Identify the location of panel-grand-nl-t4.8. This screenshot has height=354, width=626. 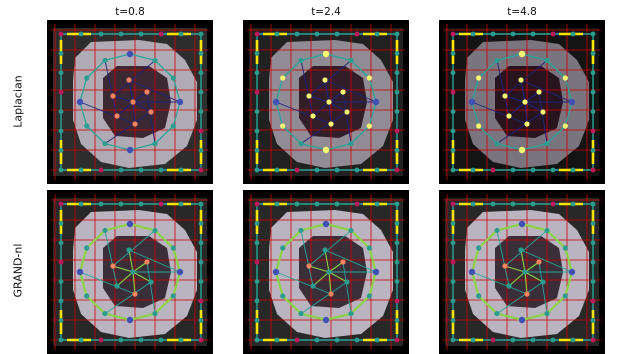
(522, 272).